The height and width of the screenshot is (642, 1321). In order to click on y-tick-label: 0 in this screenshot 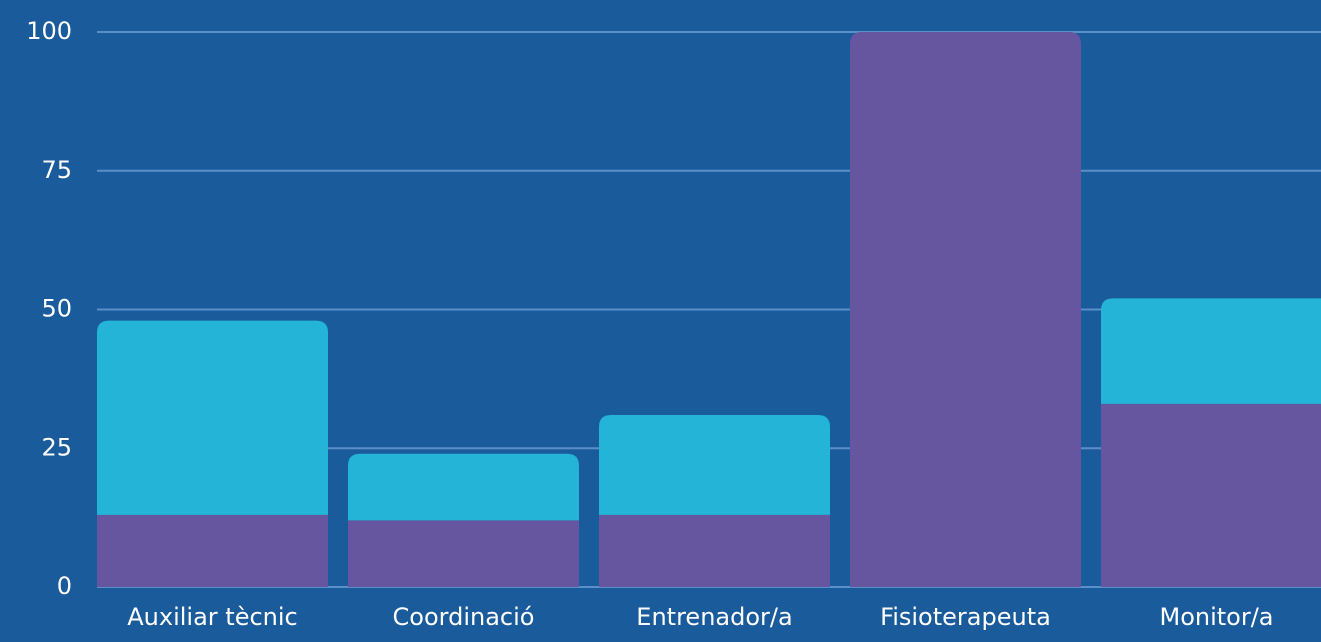, I will do `click(64, 586)`.